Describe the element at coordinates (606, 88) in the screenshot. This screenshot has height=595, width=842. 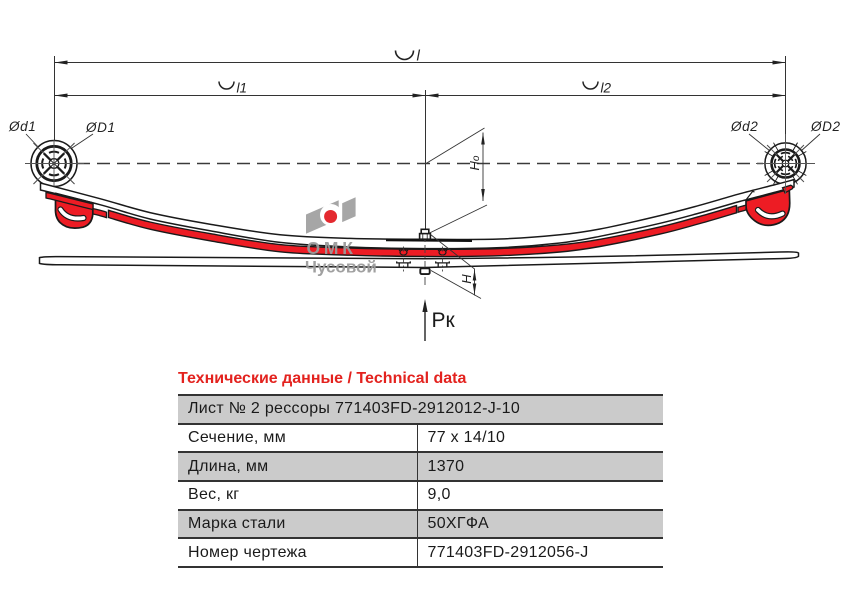
I see `svg-text: l2` at that location.